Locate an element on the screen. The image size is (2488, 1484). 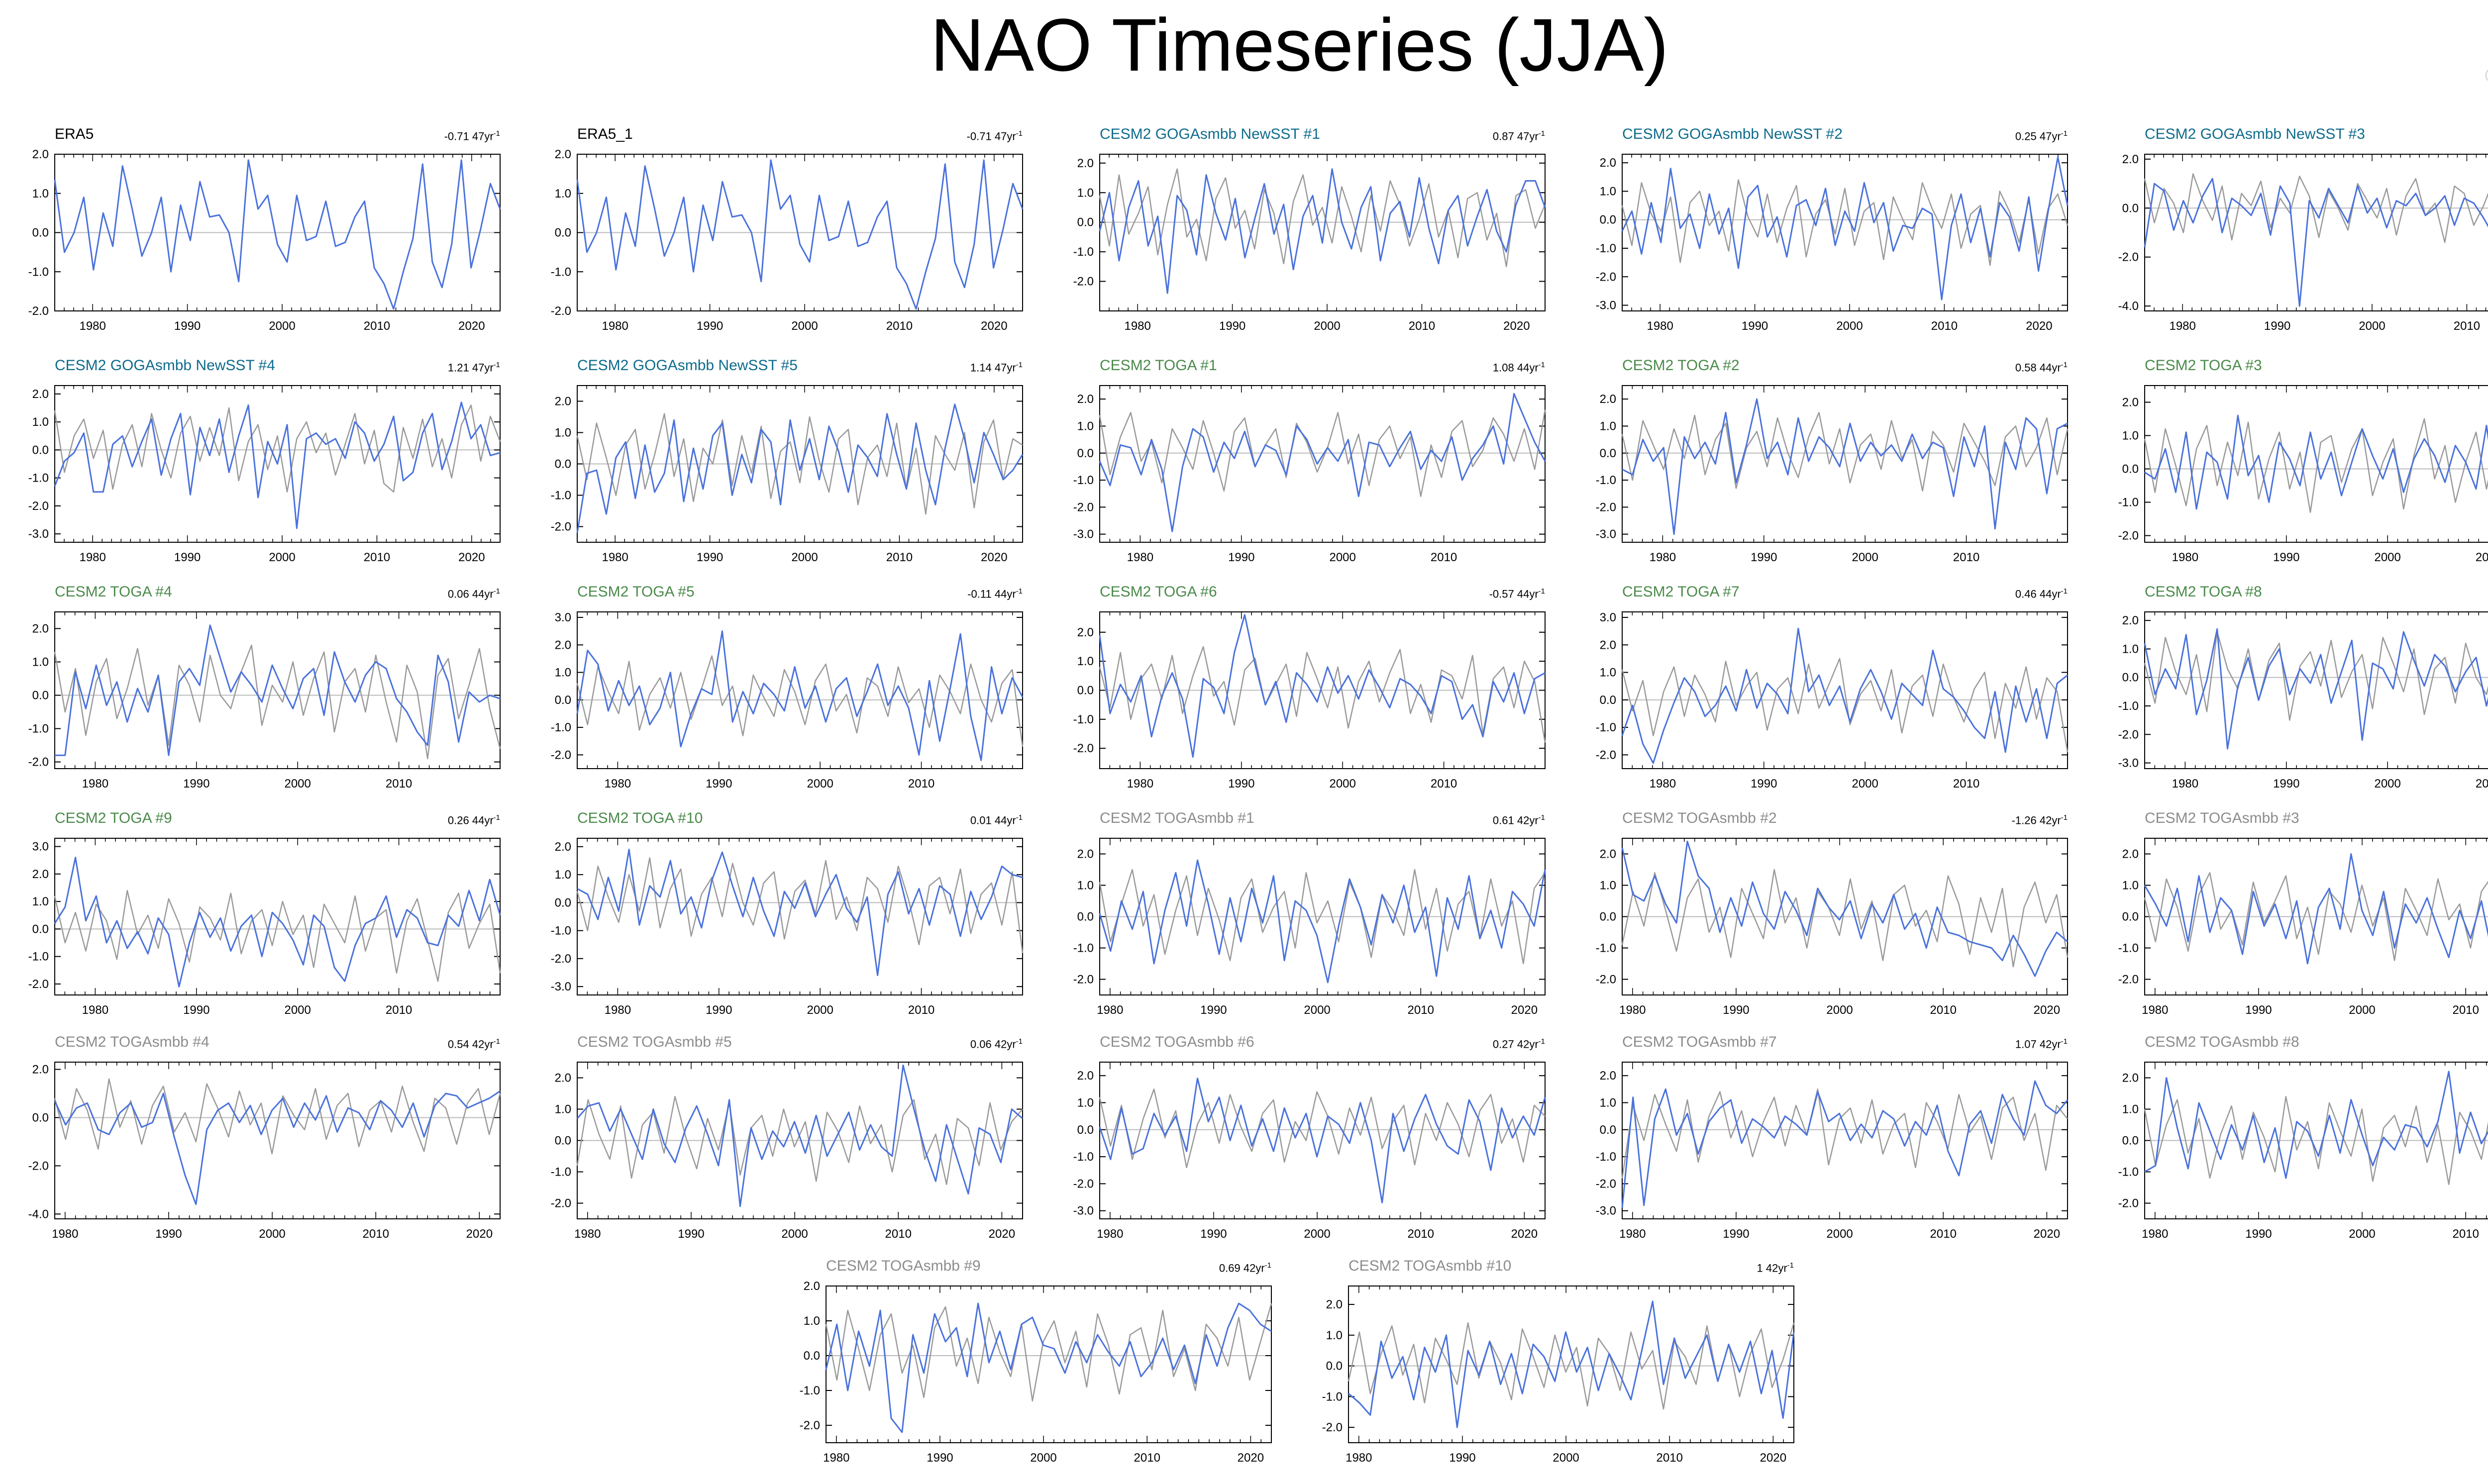
trend-period: 44yr is located at coordinates (1005, 821).